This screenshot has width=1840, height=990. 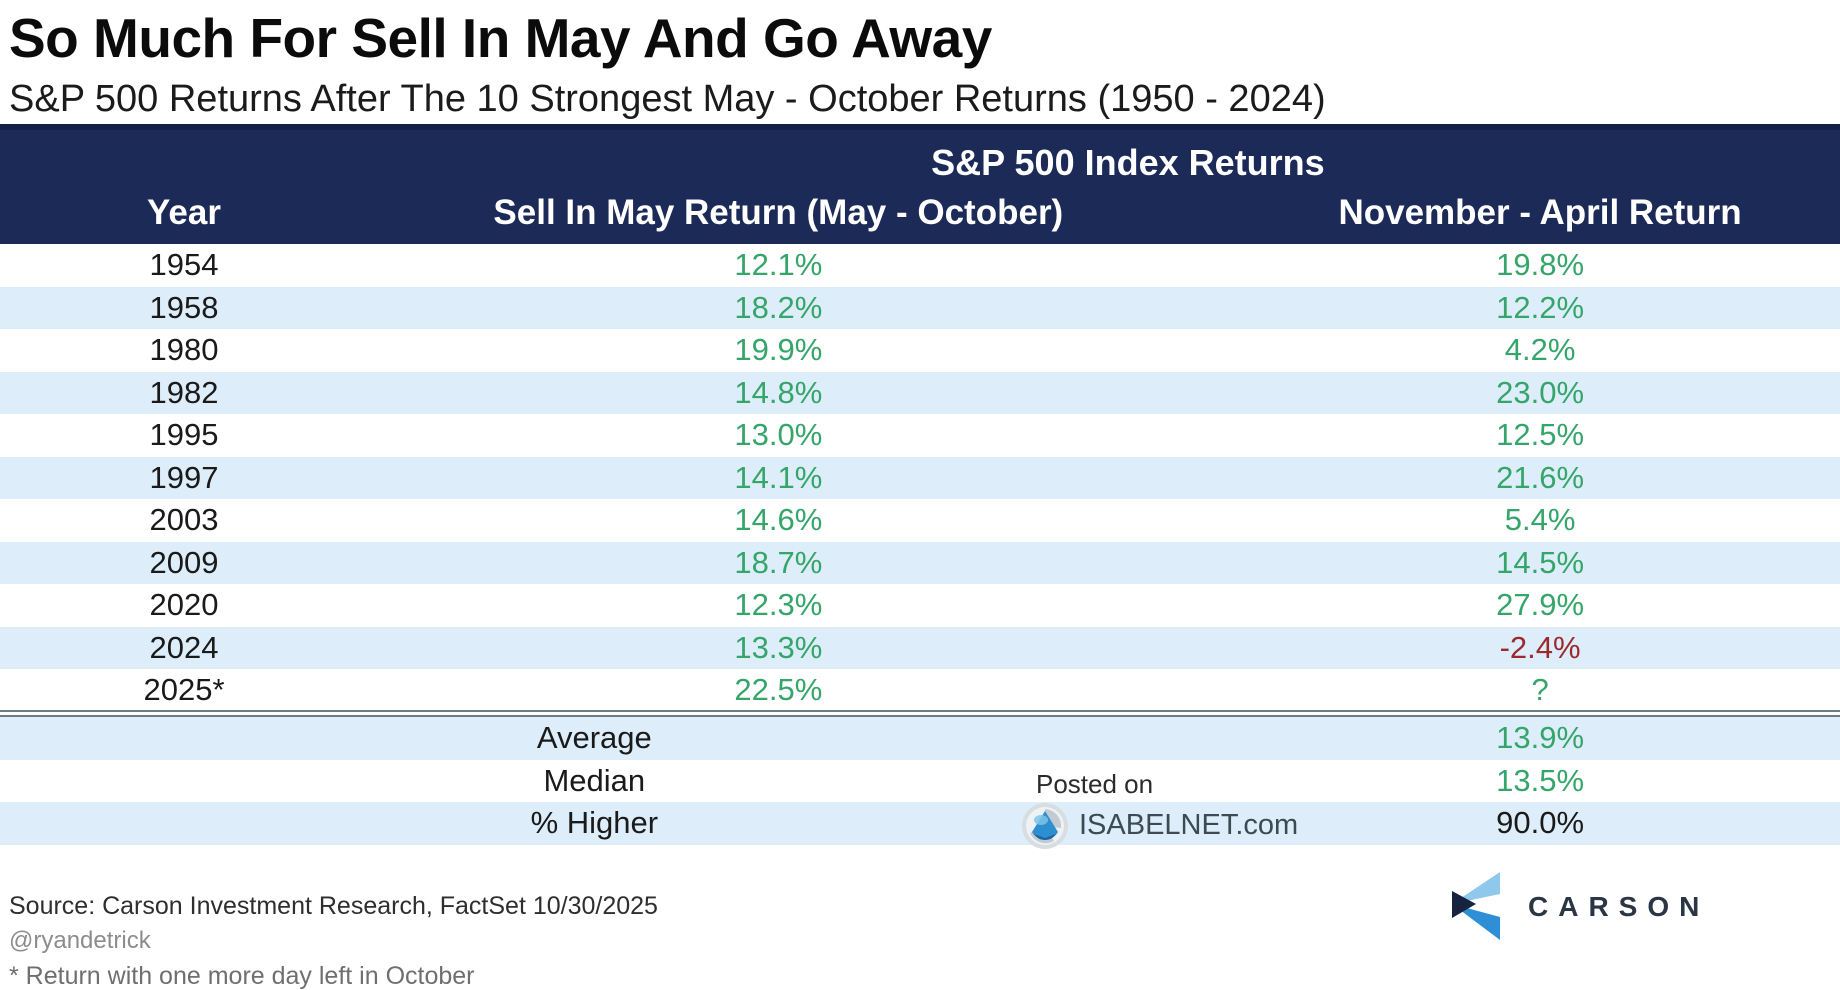 What do you see at coordinates (184, 350) in the screenshot?
I see `year-cell: 1980` at bounding box center [184, 350].